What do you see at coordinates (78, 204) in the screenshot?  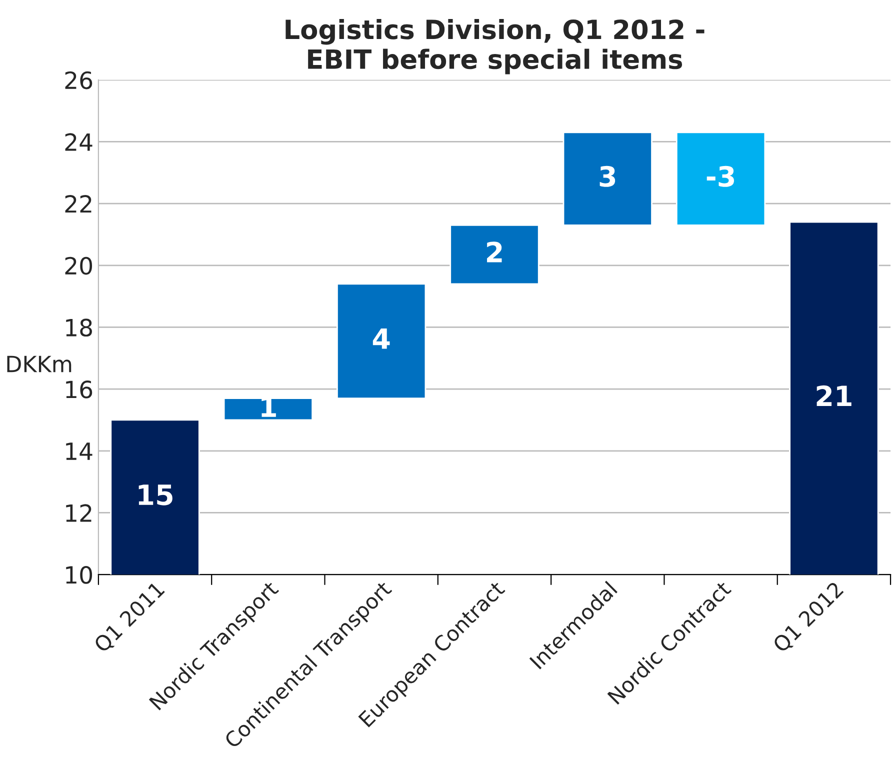 I see `y-tick-label: 22` at bounding box center [78, 204].